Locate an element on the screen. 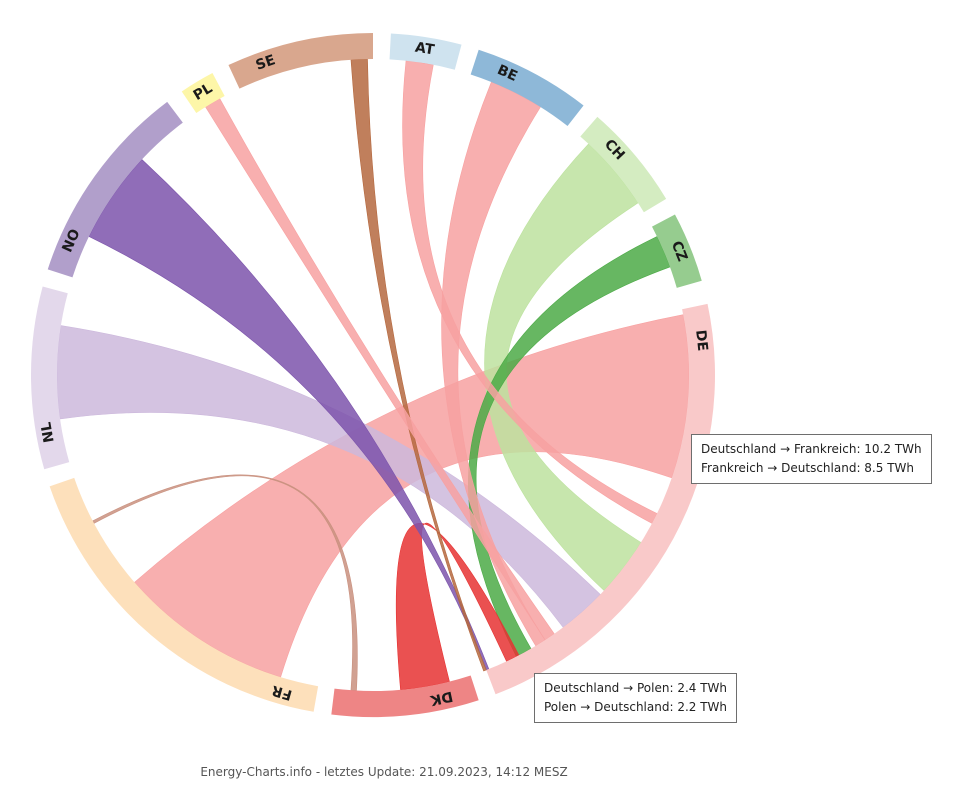 The image size is (964, 793). tooltip-de-pl-line1: Deutschland → Polen: 2.4 TWh is located at coordinates (636, 688).